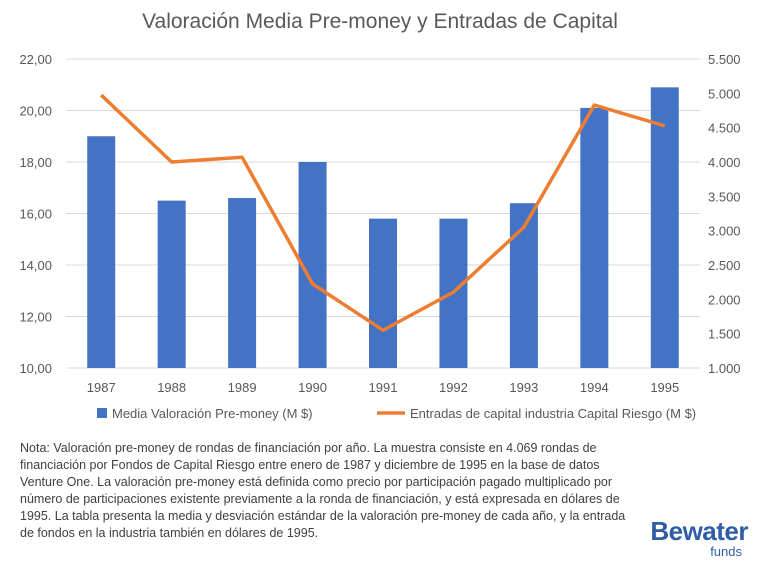  What do you see at coordinates (242, 387) in the screenshot?
I see `x-tick-label: 1989` at bounding box center [242, 387].